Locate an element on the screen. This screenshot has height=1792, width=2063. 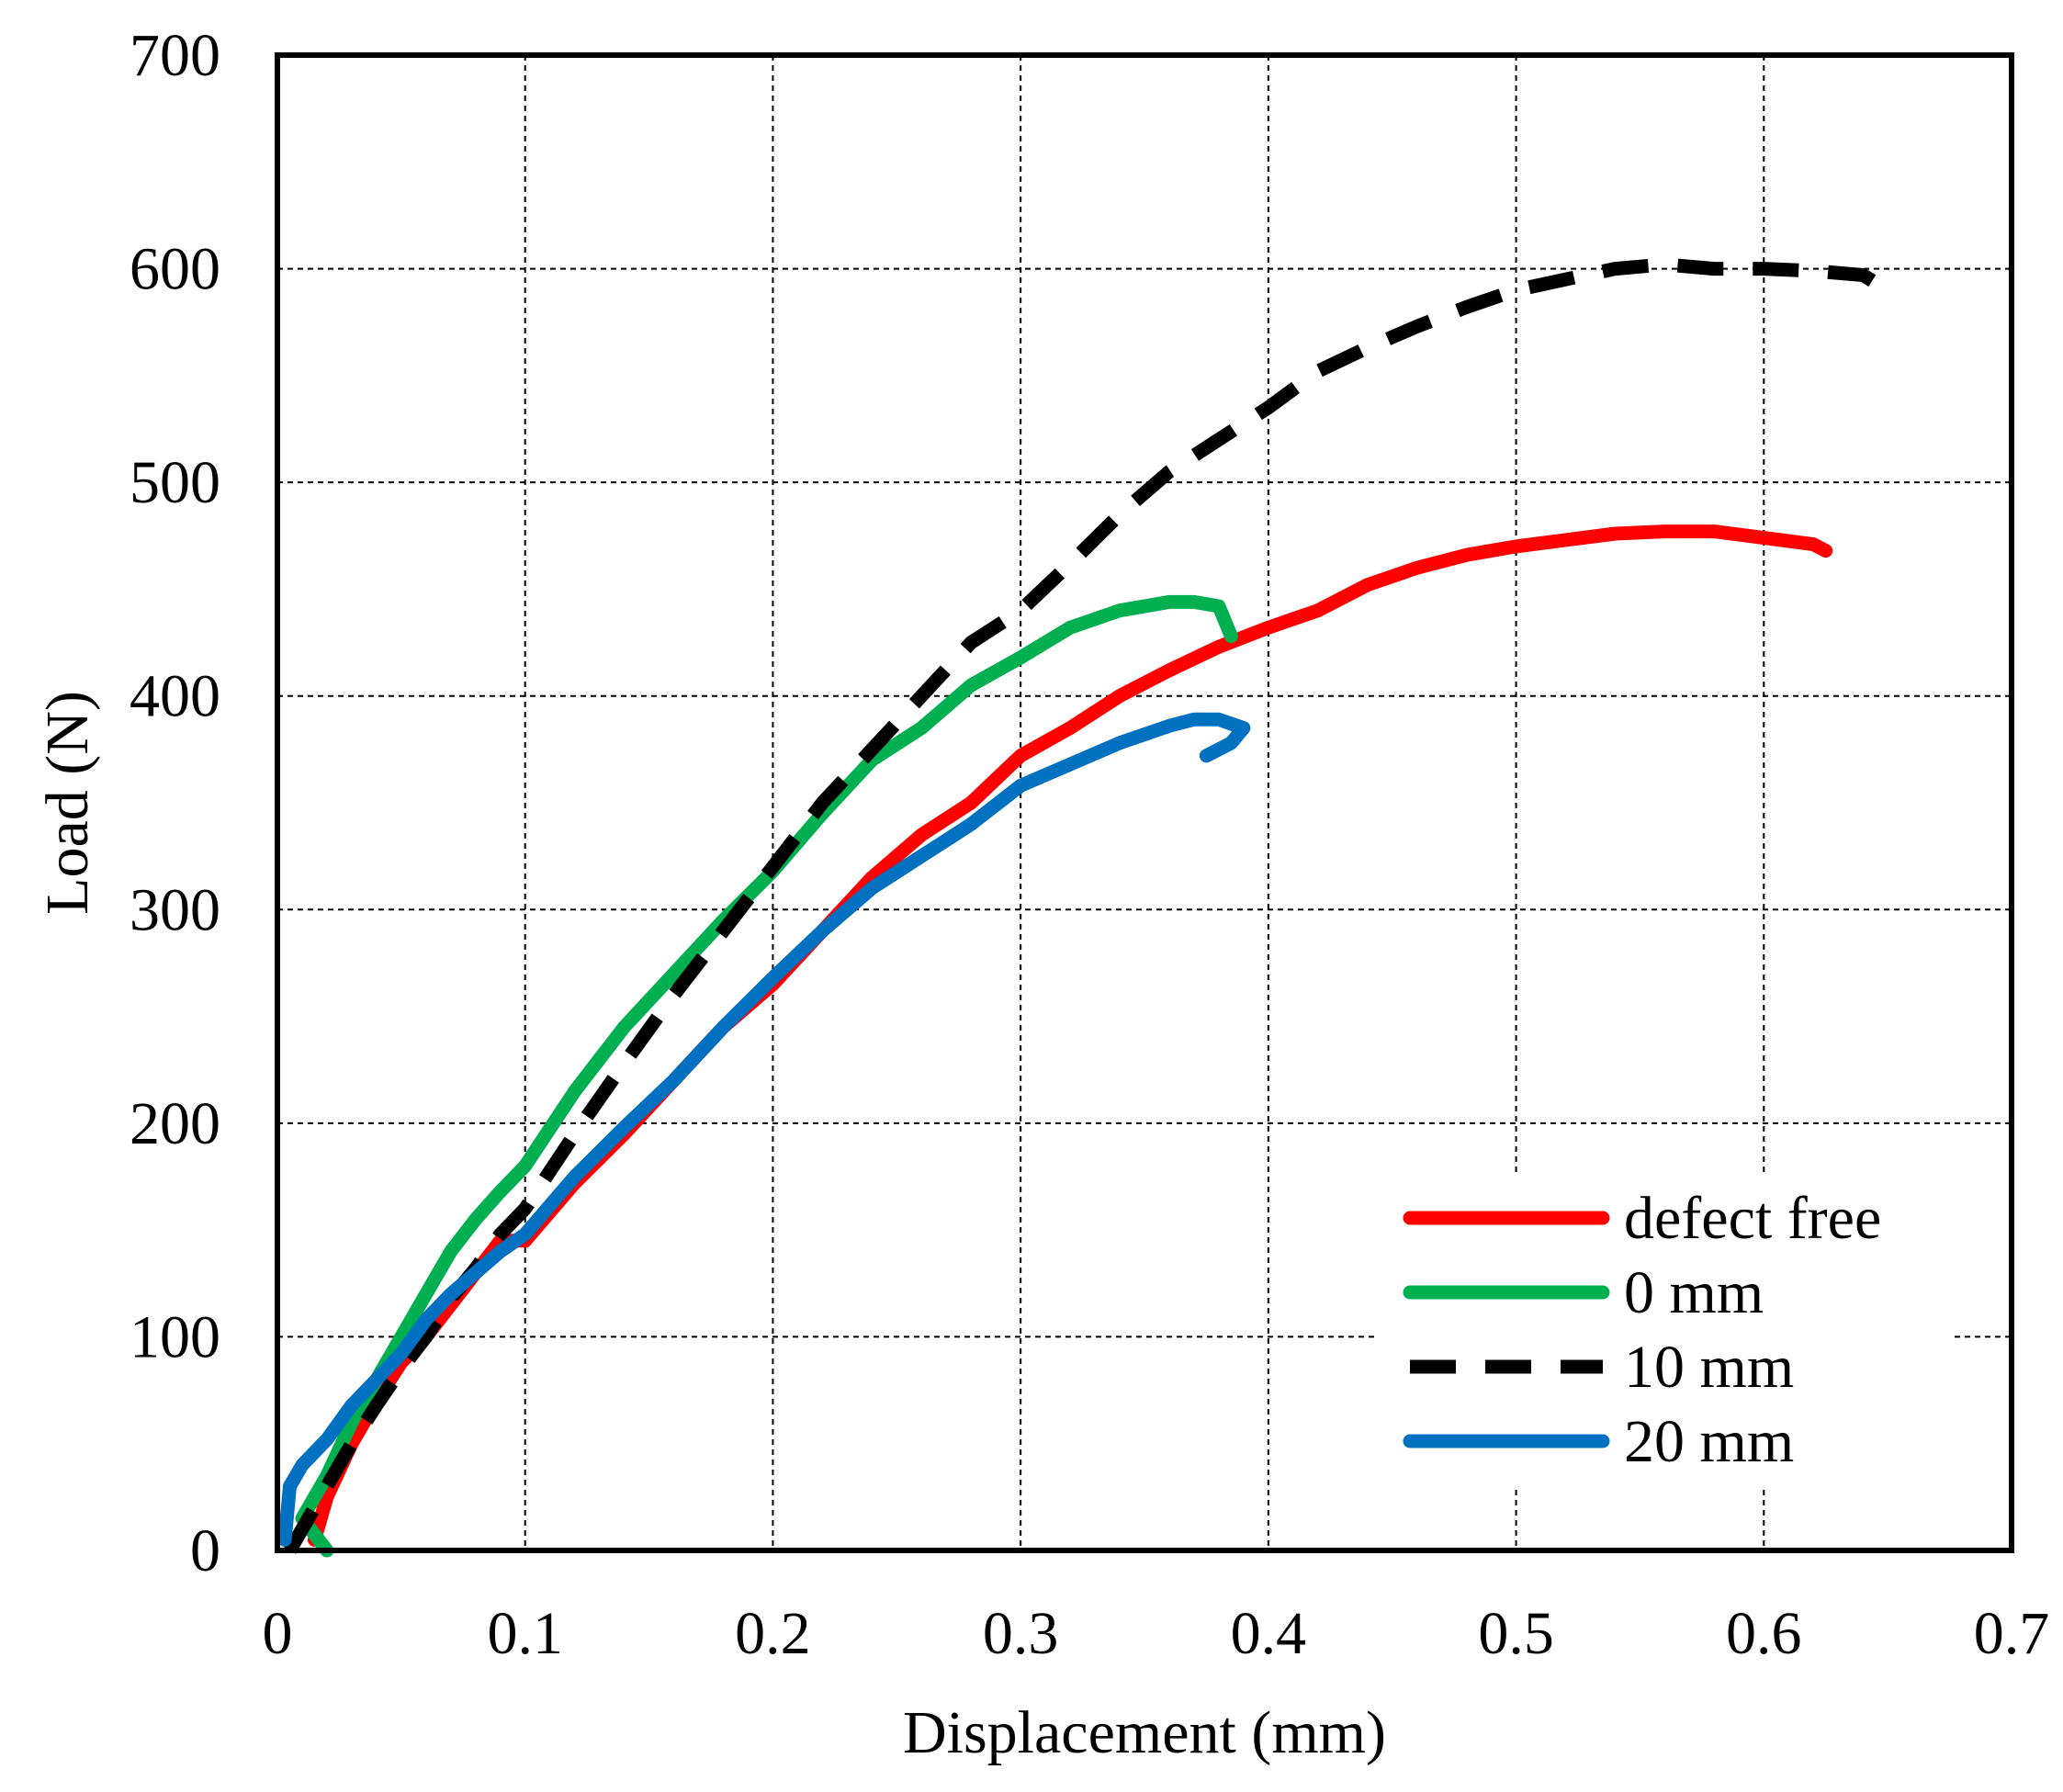
legend-label: defect free is located at coordinates (1753, 1218).